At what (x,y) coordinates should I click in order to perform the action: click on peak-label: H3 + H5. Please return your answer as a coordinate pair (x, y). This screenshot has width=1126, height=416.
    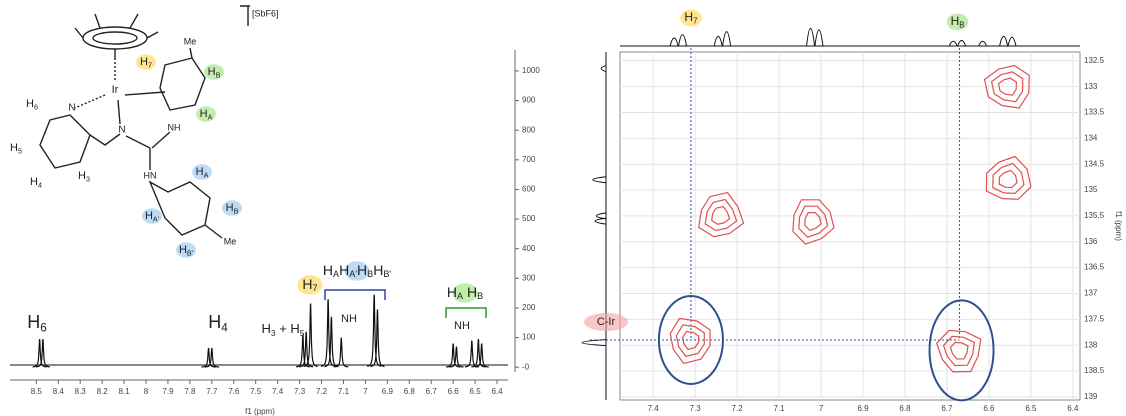
    Looking at the image, I should click on (282, 329).